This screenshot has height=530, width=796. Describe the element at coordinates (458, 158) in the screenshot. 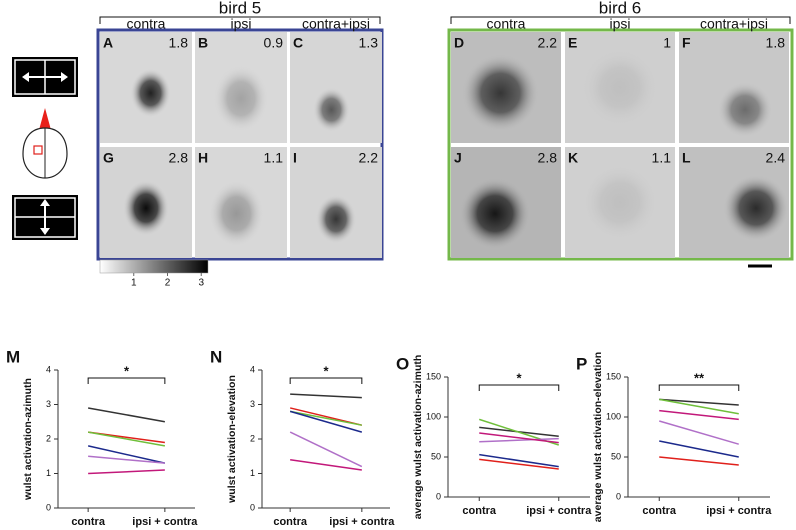

I see `panel-letter: J` at that location.